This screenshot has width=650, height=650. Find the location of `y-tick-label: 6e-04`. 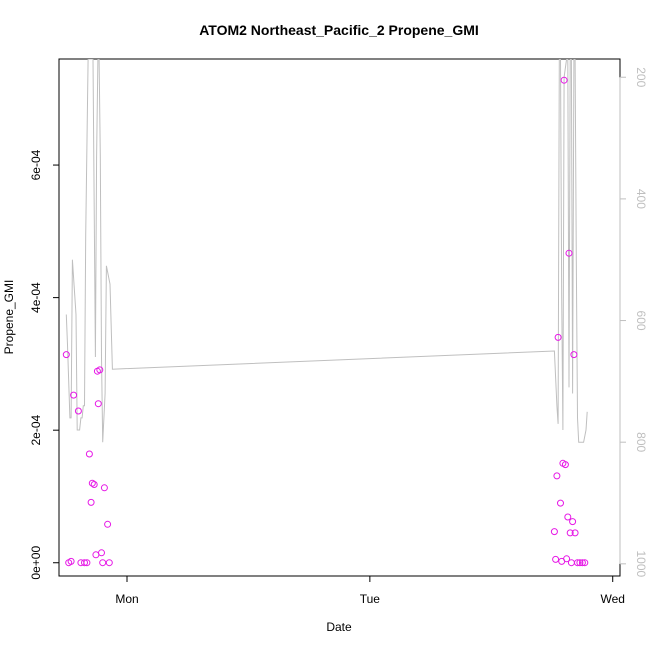

y-tick-label: 6e-04 is located at coordinates (36, 164).